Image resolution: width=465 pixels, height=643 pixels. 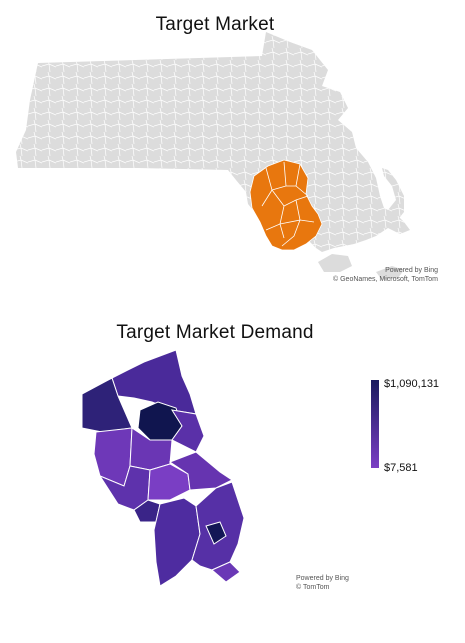 What do you see at coordinates (215, 332) in the screenshot?
I see `map-title-target-market-demand: Target Market Demand` at bounding box center [215, 332].